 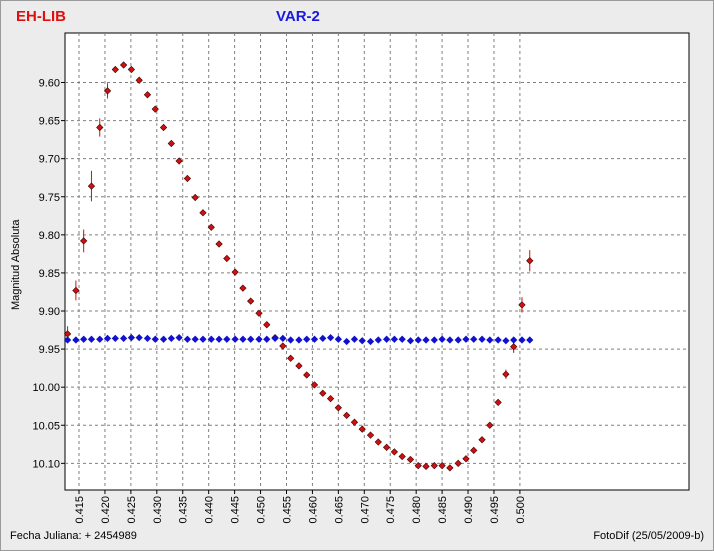 I want to click on x-tick-label: 0.480, so click(x=417, y=510).